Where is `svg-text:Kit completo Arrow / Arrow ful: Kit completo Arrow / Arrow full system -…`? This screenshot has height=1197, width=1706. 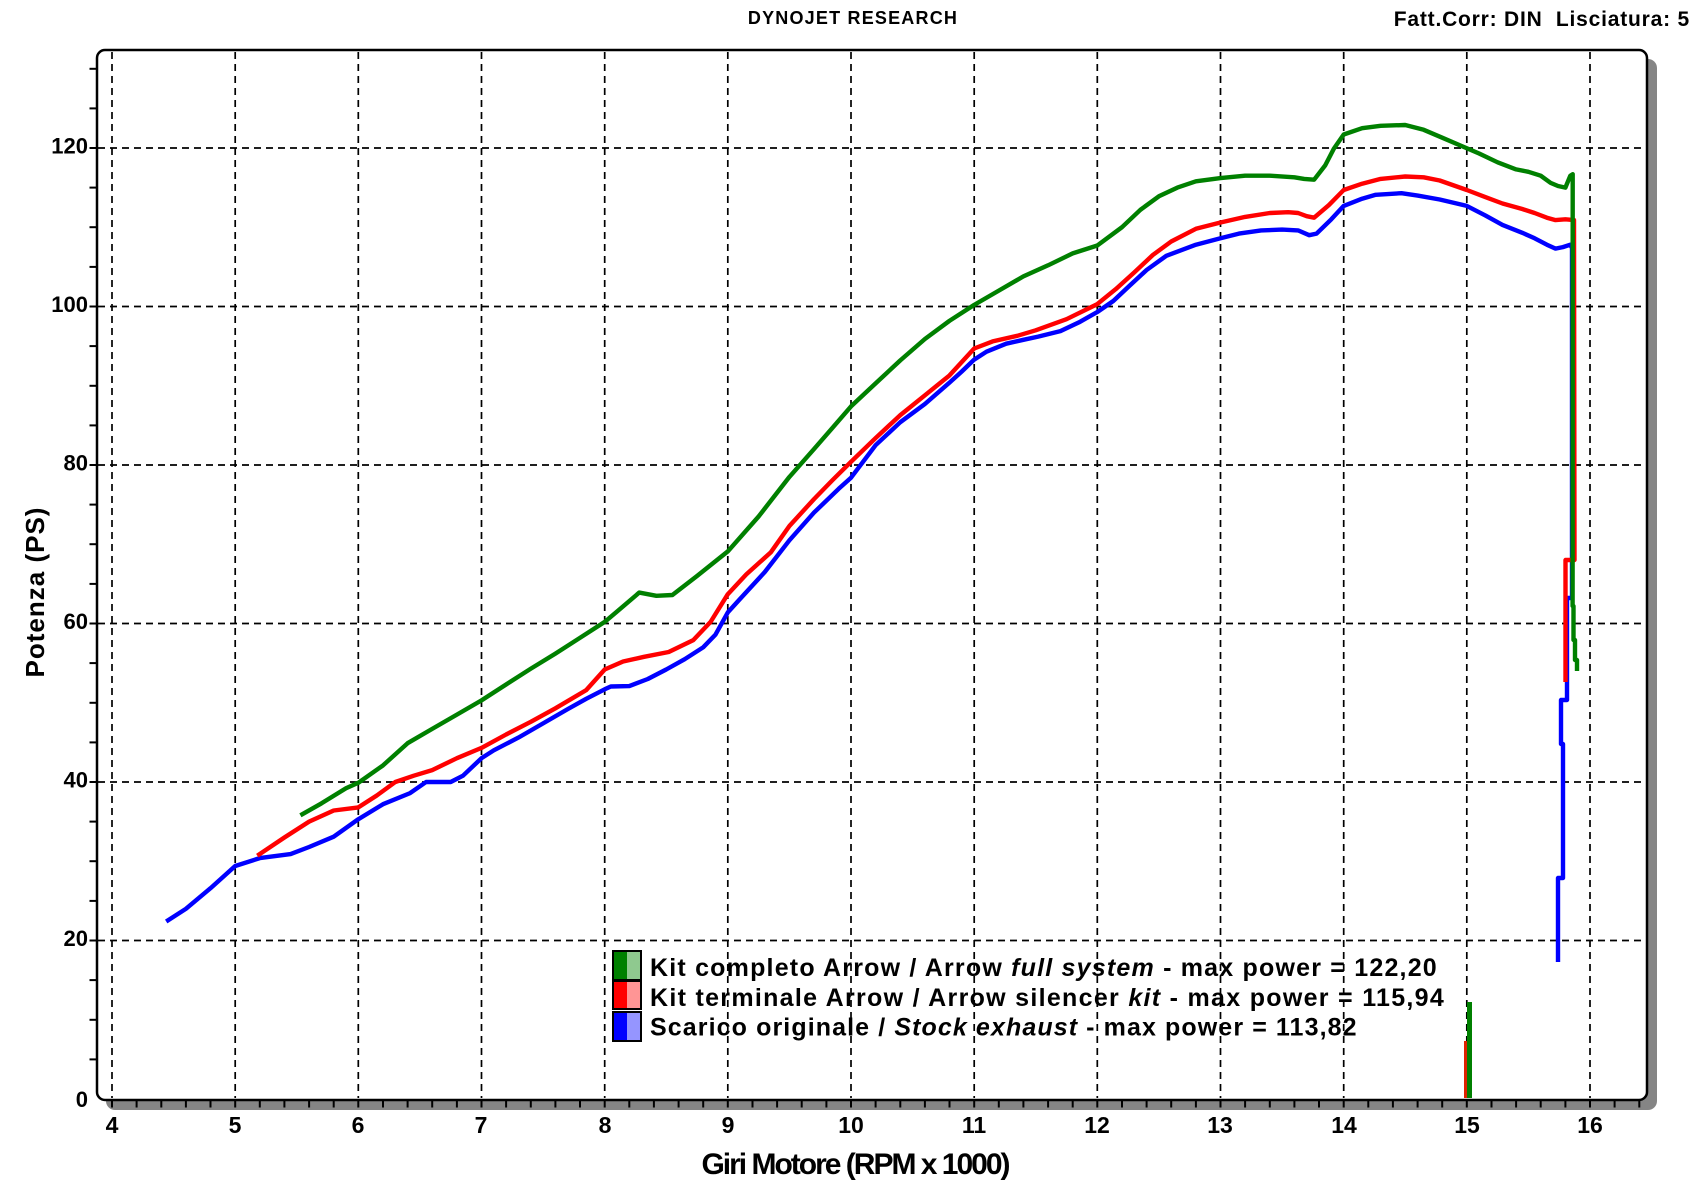 svg-text:Kit completo Arrow / Arrow ful: Kit completo Arrow / Arrow full system -… is located at coordinates (1044, 968).